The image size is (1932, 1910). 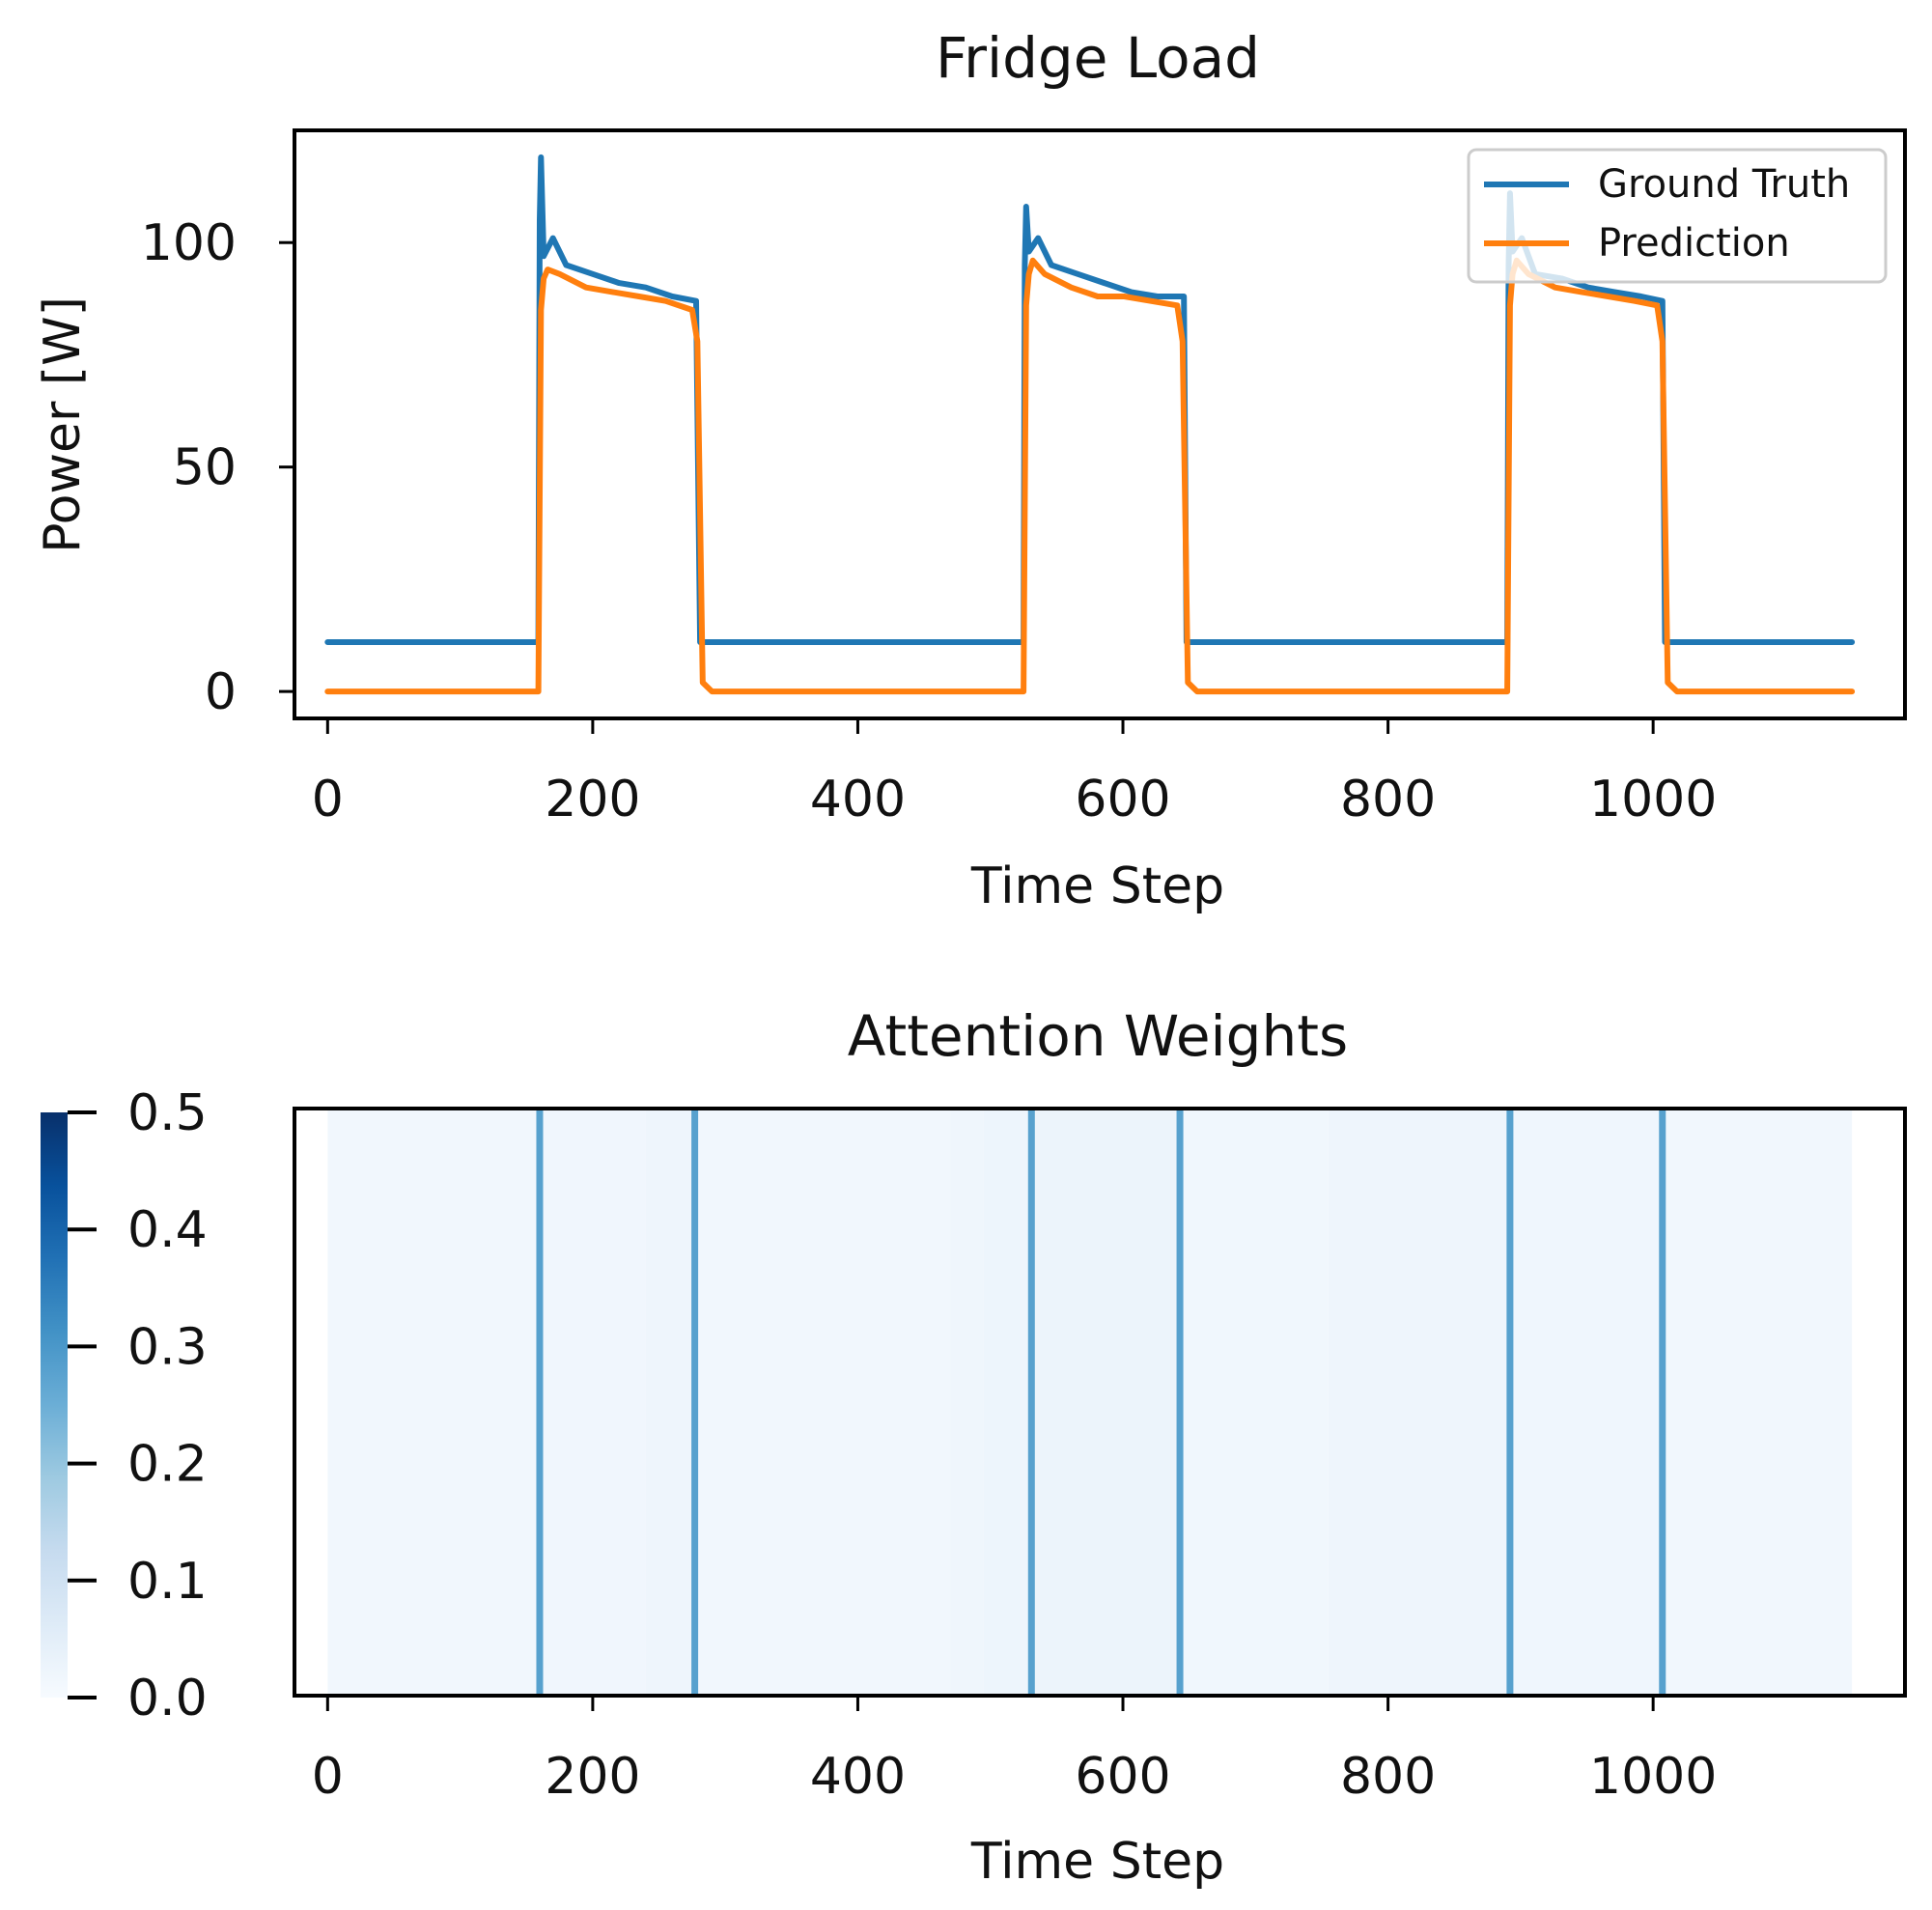 What do you see at coordinates (1097, 886) in the screenshot?
I see `fridge-x-axis-label: Time Step` at bounding box center [1097, 886].